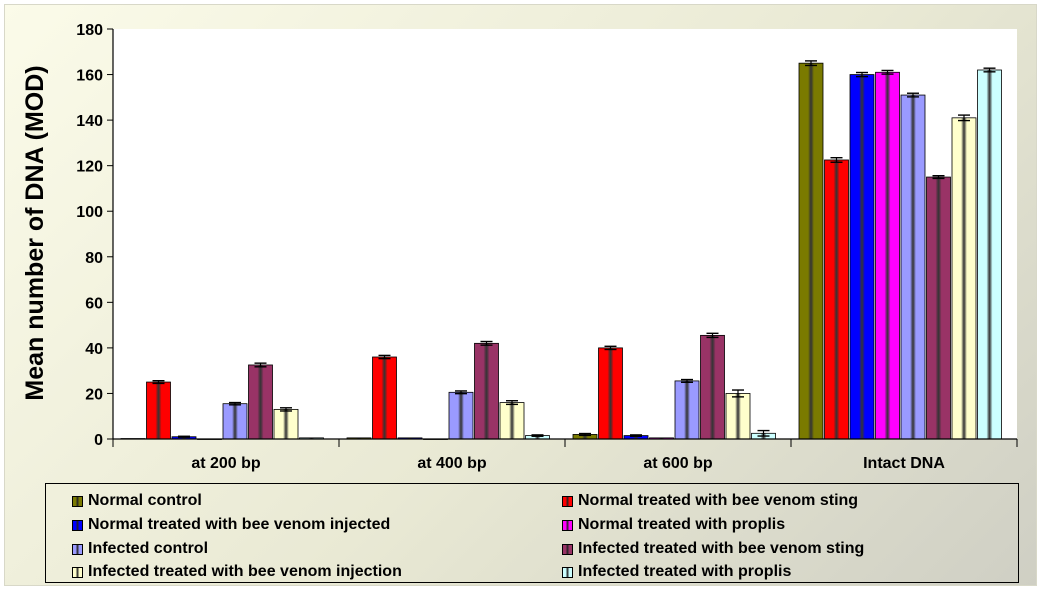 The height and width of the screenshot is (592, 1043). I want to click on x-tick-label: at 400 bp, so click(452, 463).